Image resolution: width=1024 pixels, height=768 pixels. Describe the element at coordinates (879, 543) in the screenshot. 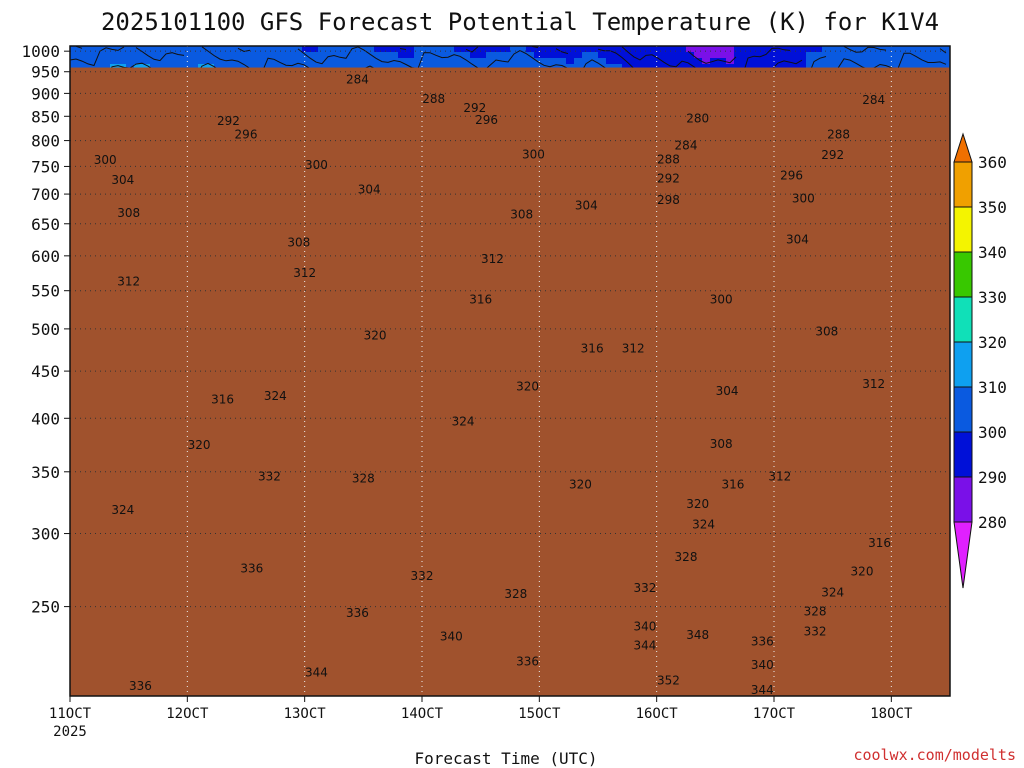

I see `contour-label-22: 316` at that location.